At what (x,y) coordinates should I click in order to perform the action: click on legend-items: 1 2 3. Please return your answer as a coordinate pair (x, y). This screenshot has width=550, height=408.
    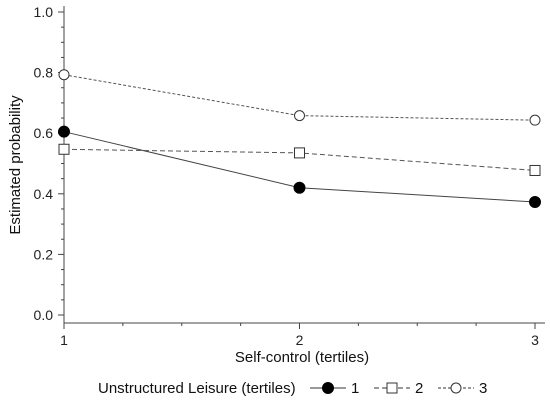
    Looking at the image, I should click on (398, 388).